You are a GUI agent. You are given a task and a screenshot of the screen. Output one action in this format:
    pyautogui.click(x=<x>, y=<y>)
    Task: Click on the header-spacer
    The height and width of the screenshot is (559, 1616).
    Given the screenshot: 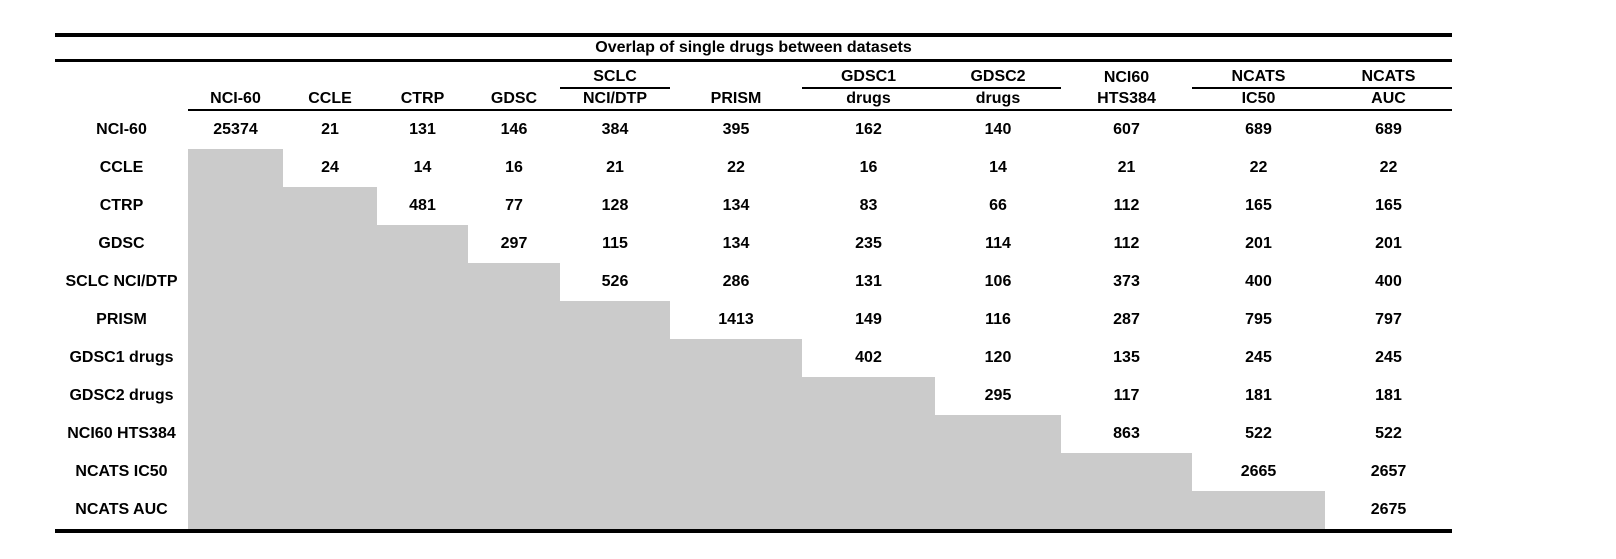 What is the action you would take?
    pyautogui.click(x=121, y=75)
    